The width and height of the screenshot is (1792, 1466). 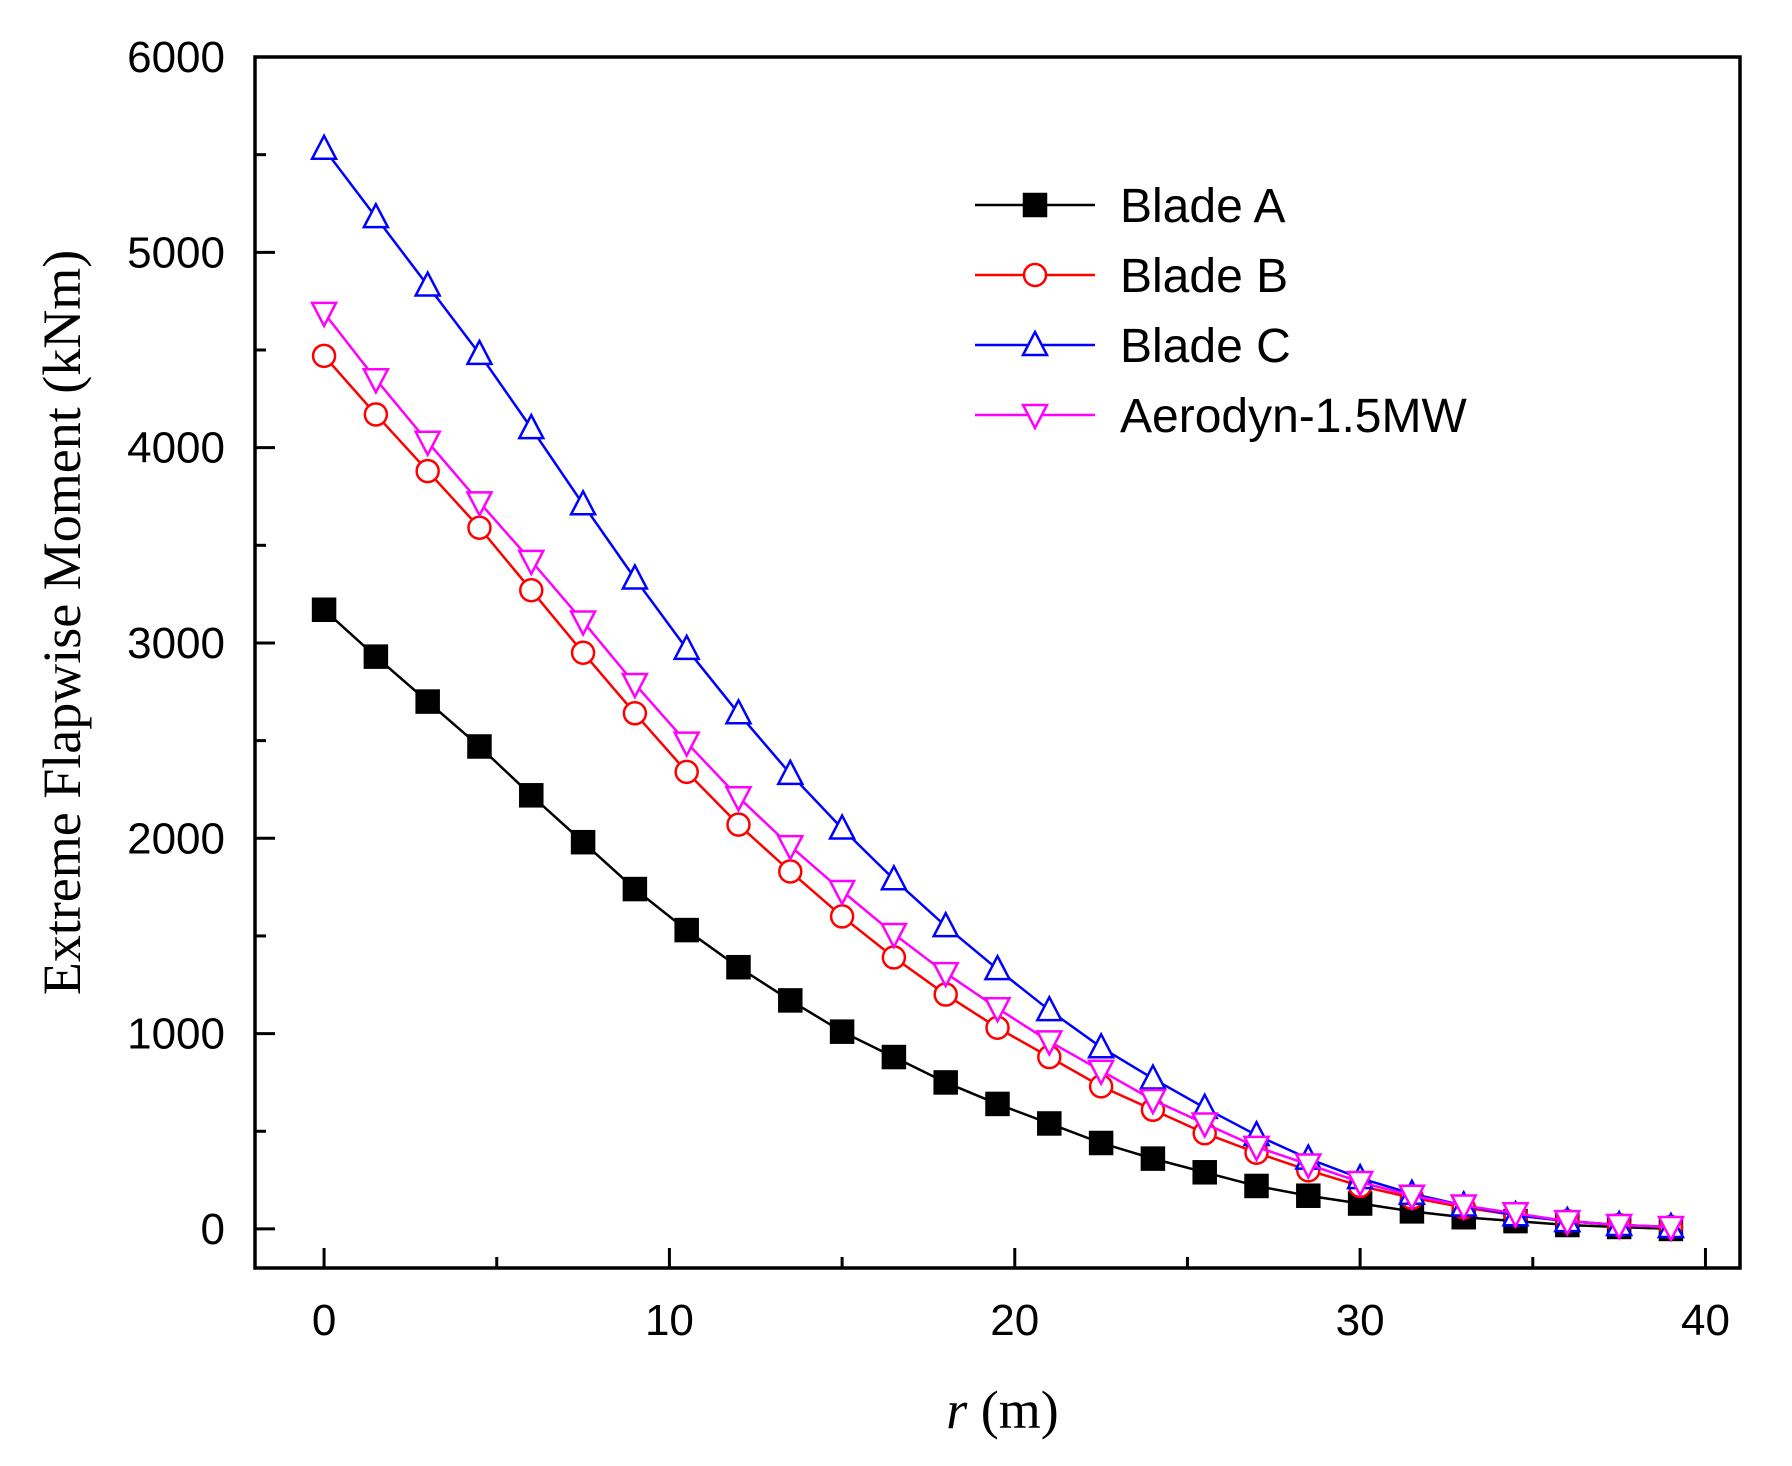 I want to click on y-tick-label: 4000, so click(x=176, y=448).